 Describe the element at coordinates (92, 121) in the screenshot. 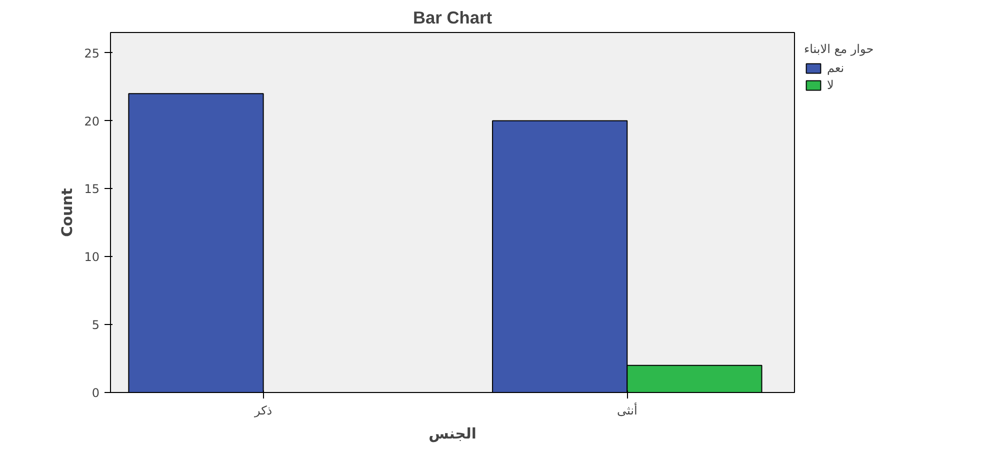

I see `y-tick-label: 20` at that location.